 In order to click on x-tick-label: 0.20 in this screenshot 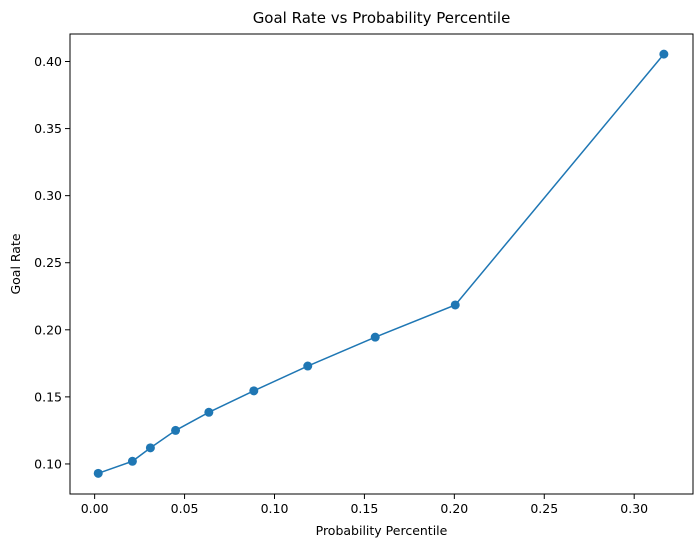, I will do `click(454, 508)`.